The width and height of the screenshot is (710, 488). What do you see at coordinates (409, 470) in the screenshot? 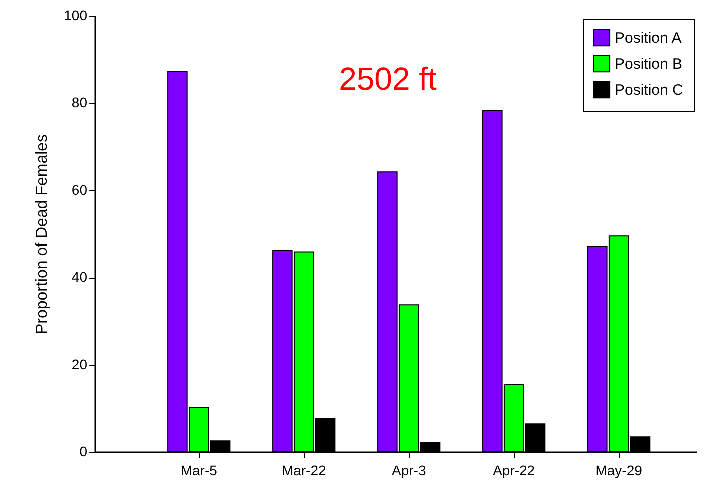
I see `x-tick-label: Apr-3` at bounding box center [409, 470].